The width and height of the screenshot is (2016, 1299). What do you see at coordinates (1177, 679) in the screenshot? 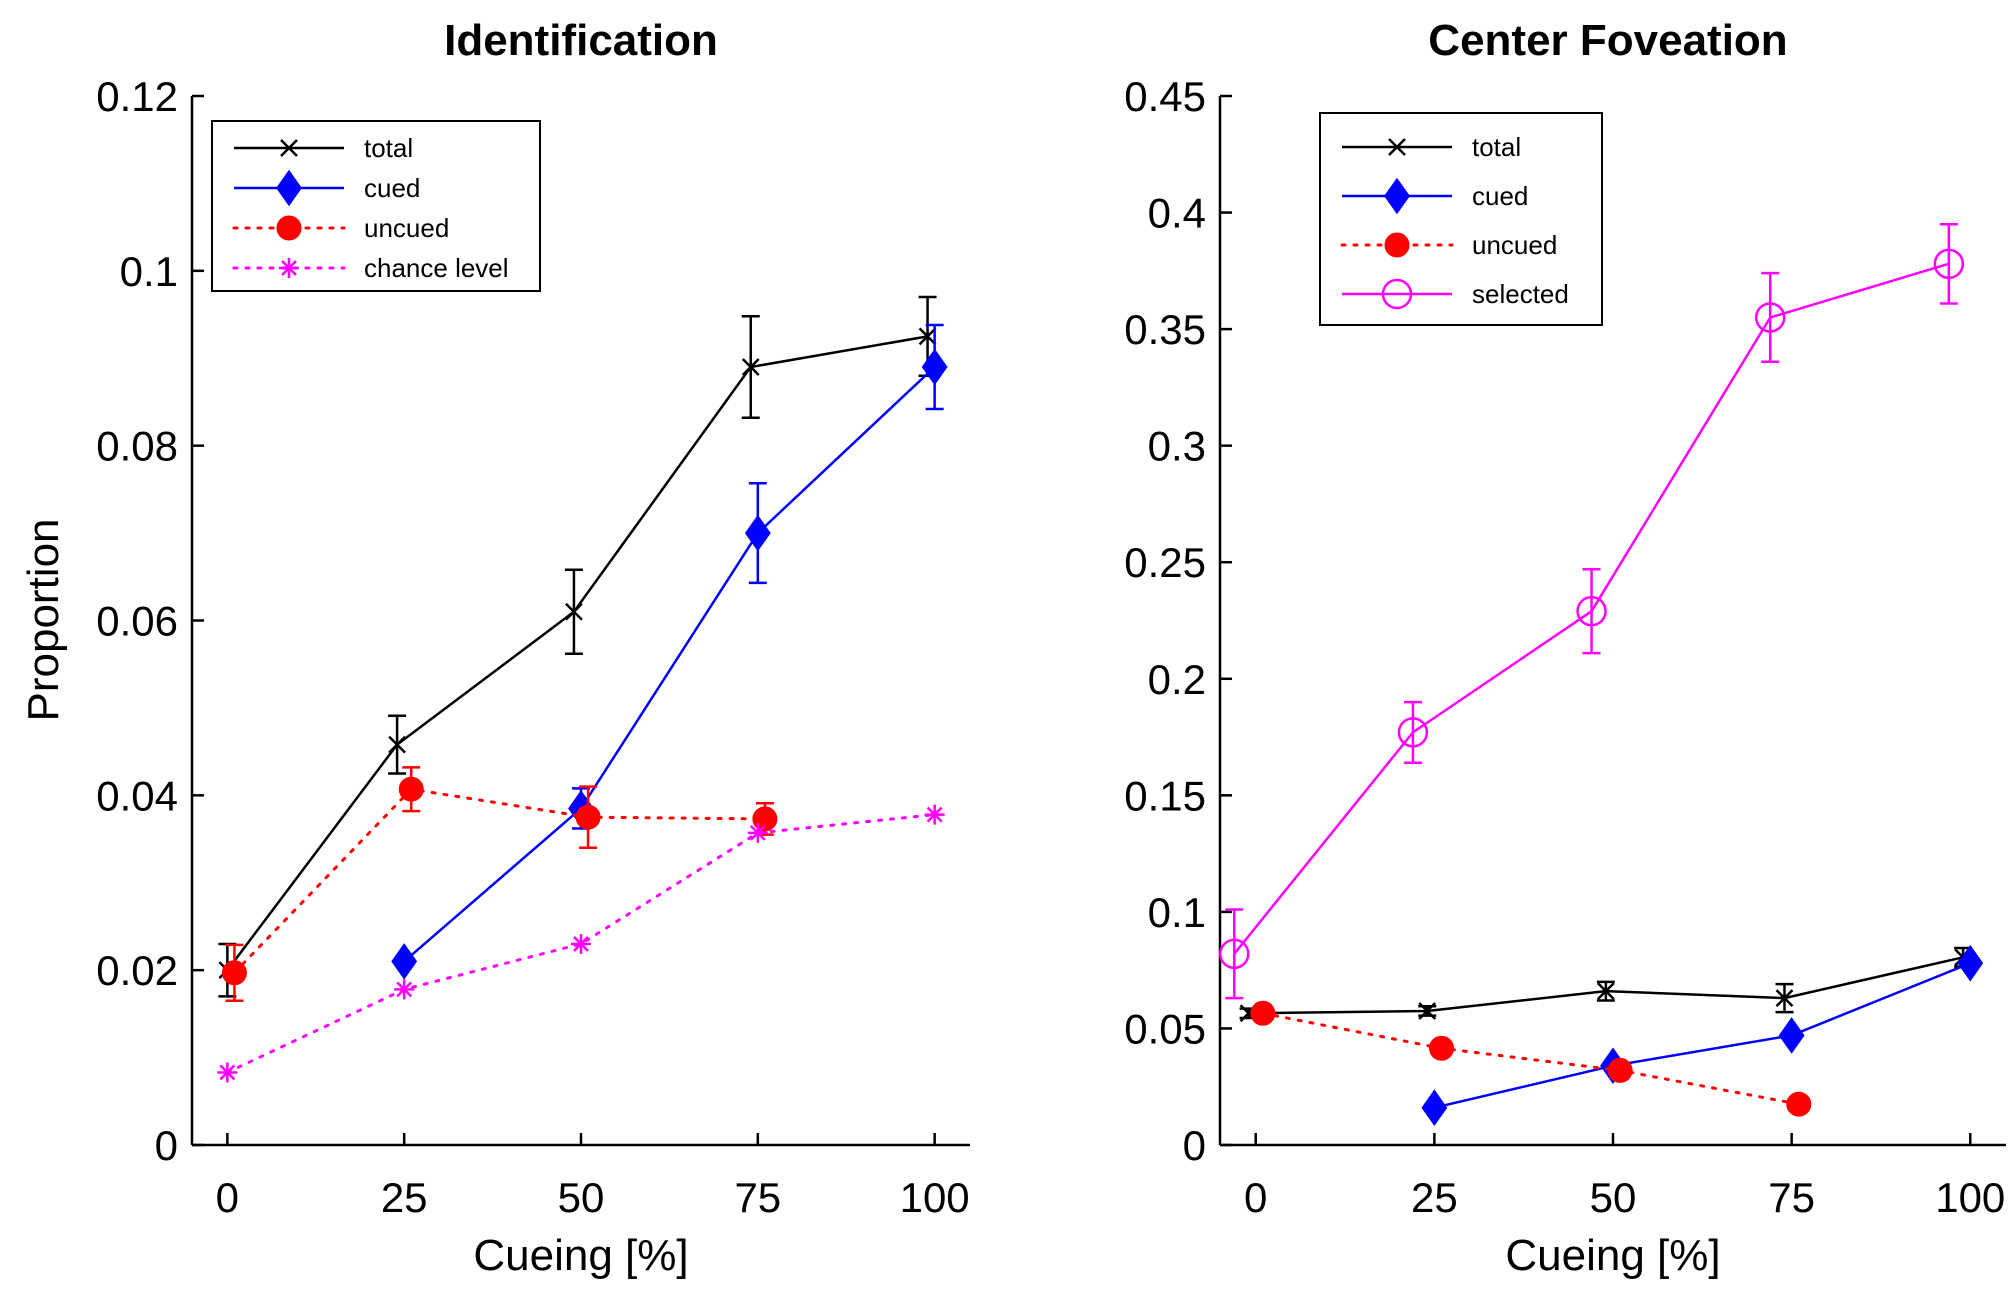
I see `y-tick-label: 0.2` at bounding box center [1177, 679].